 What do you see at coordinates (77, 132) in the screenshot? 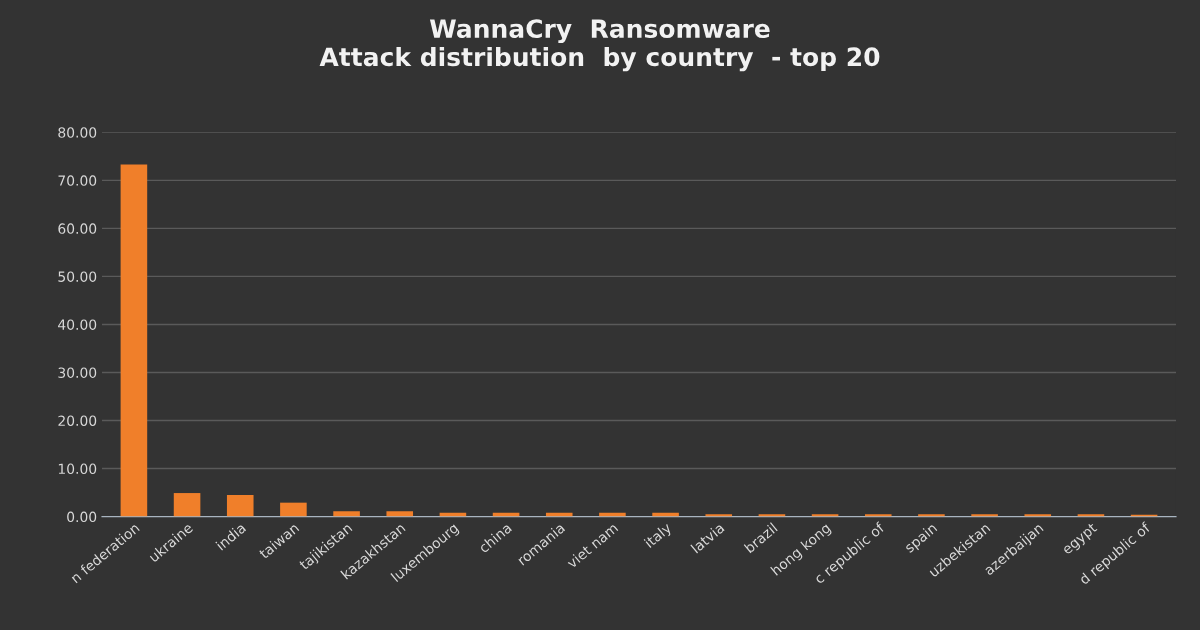
I see `y-tick-label: 80.00` at bounding box center [77, 132].